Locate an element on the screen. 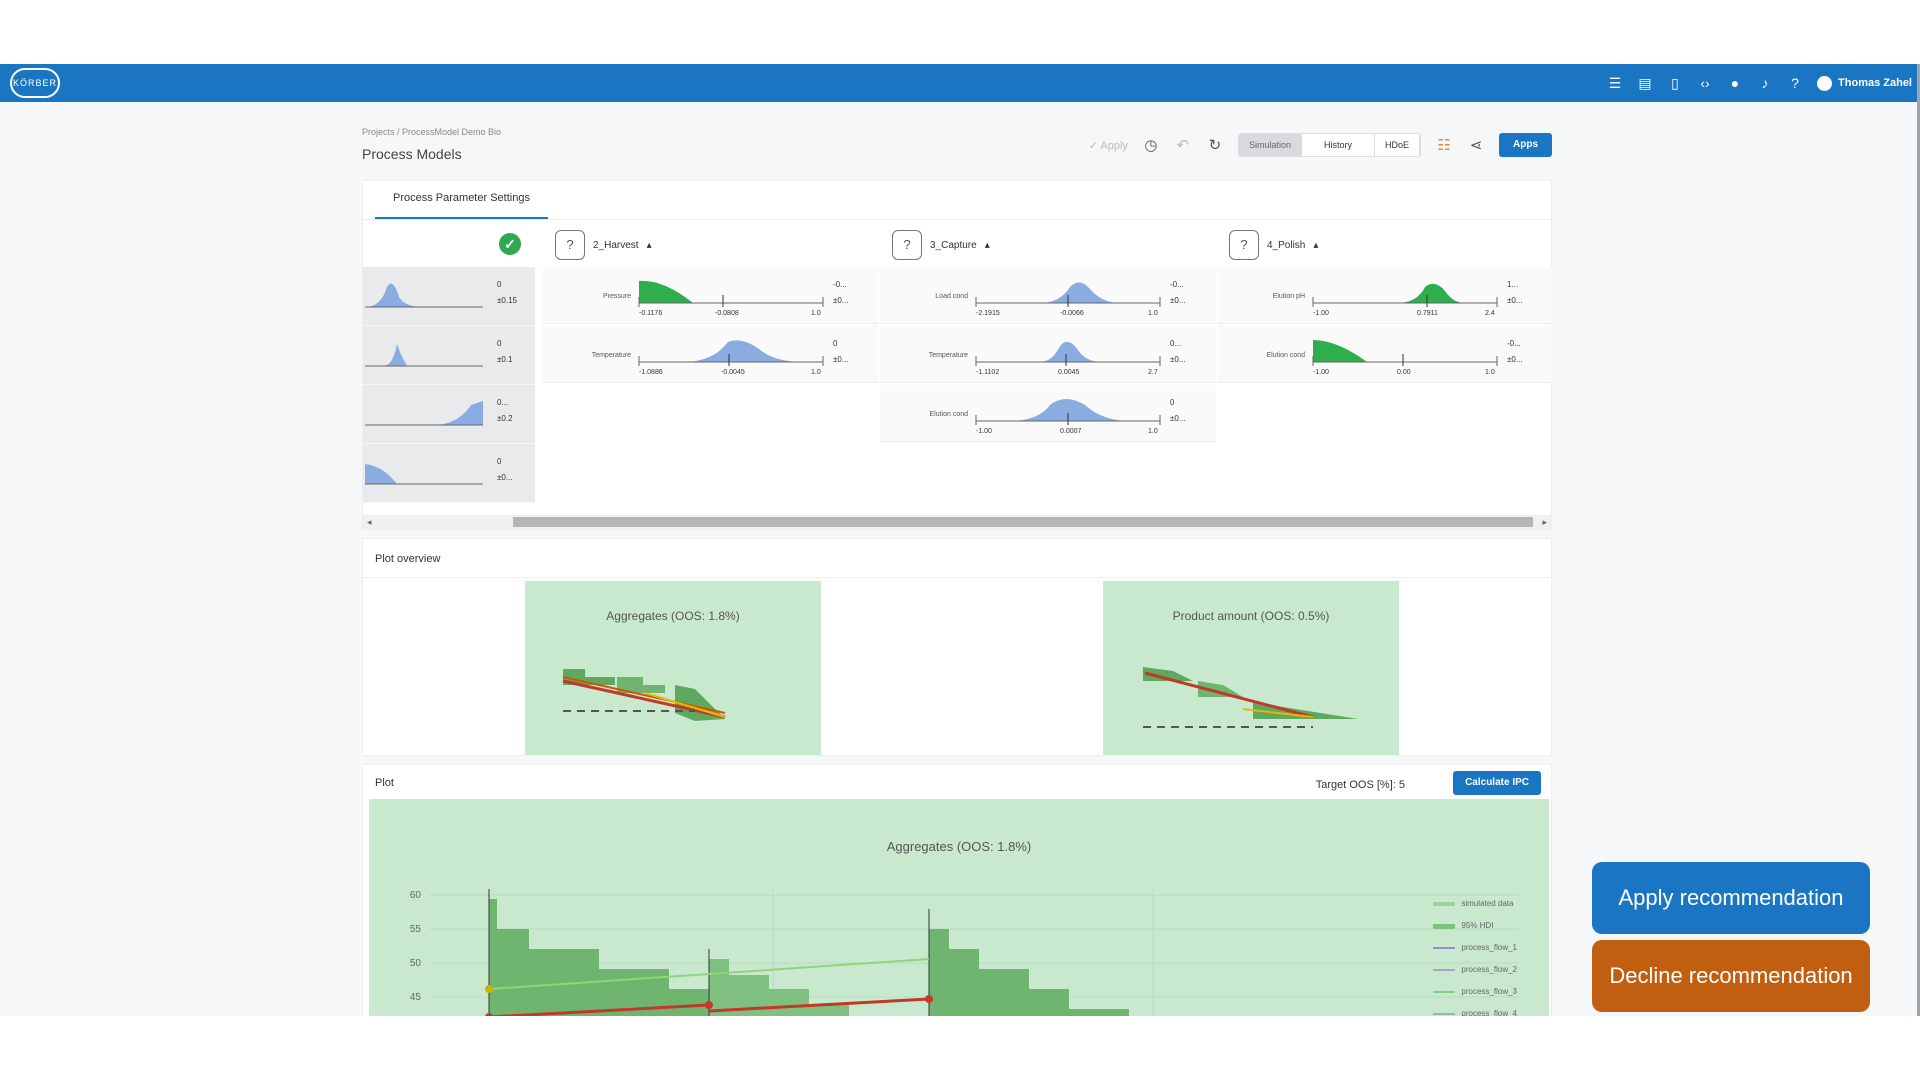  tab-process-parameter-settings: Process Parameter Settings is located at coordinates (461, 200).